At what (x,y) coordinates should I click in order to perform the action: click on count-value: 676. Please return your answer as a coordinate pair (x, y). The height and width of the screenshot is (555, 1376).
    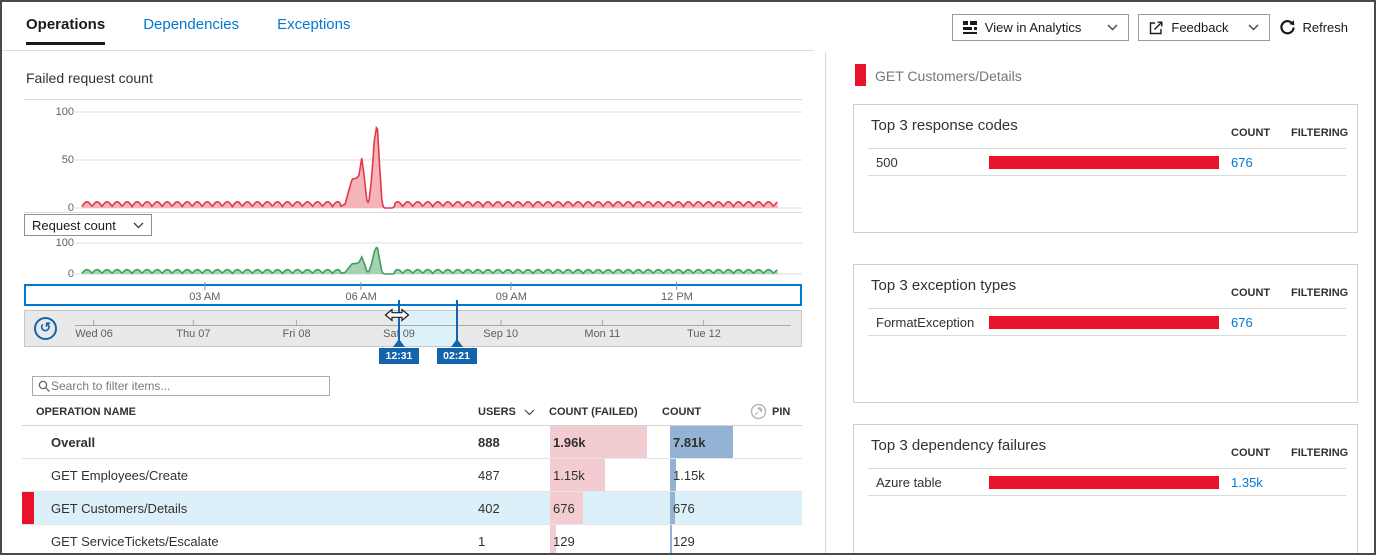
    Looking at the image, I should click on (684, 508).